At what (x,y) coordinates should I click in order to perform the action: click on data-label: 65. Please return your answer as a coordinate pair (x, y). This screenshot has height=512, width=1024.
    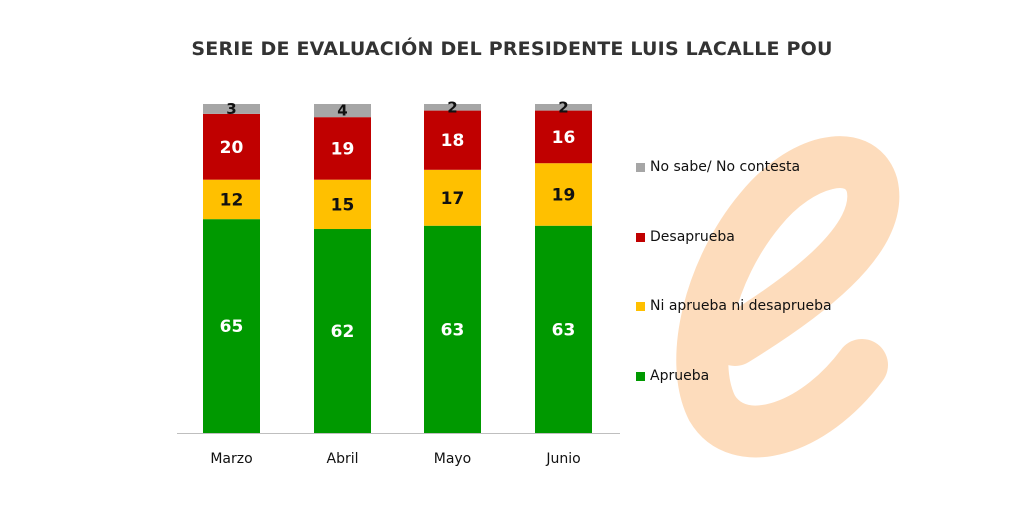
    Looking at the image, I should click on (232, 327).